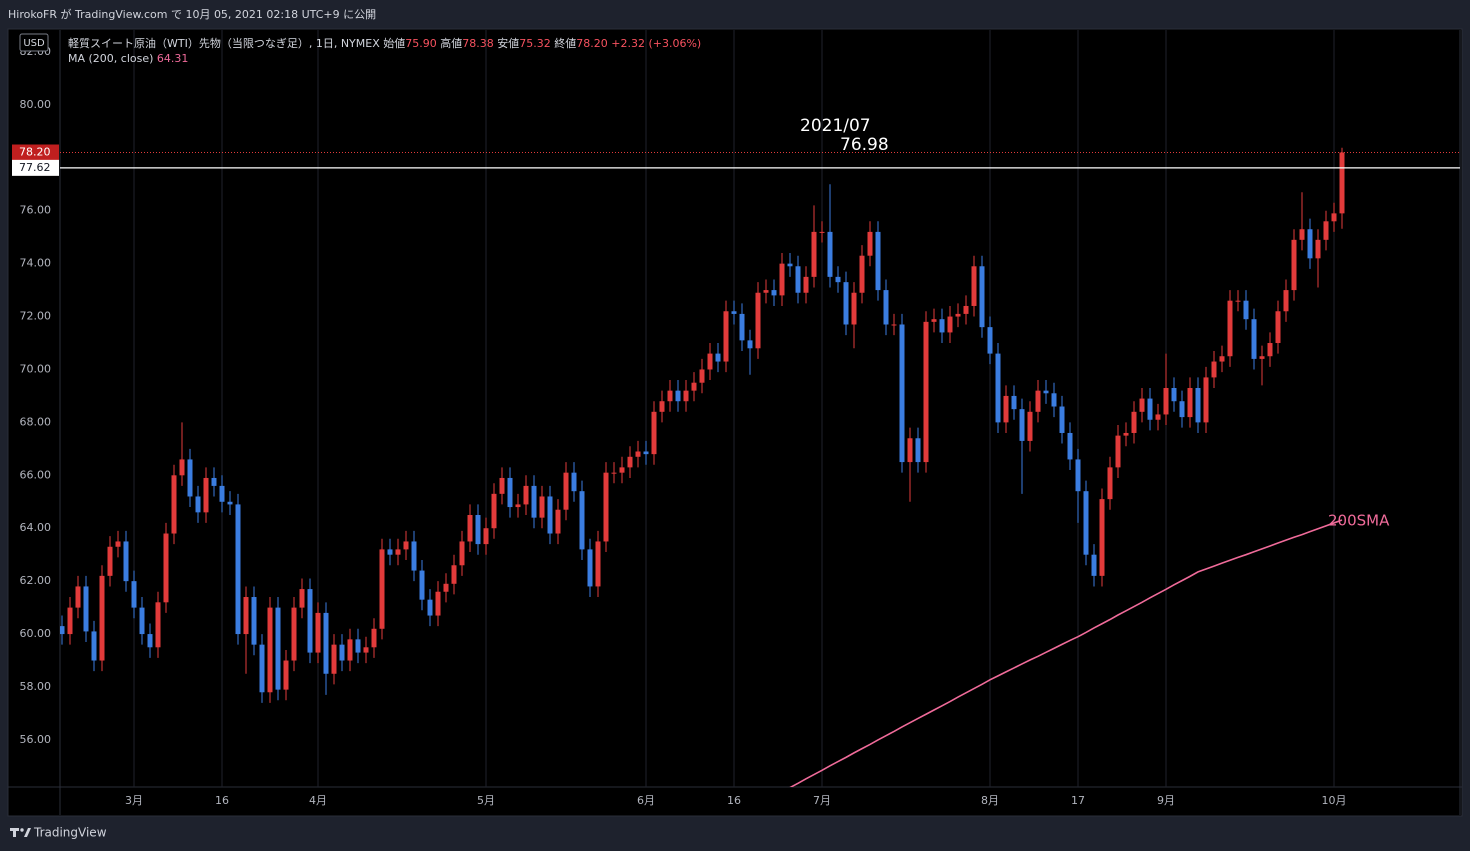  What do you see at coordinates (318, 800) in the screenshot?
I see `x-tick-label: 4月` at bounding box center [318, 800].